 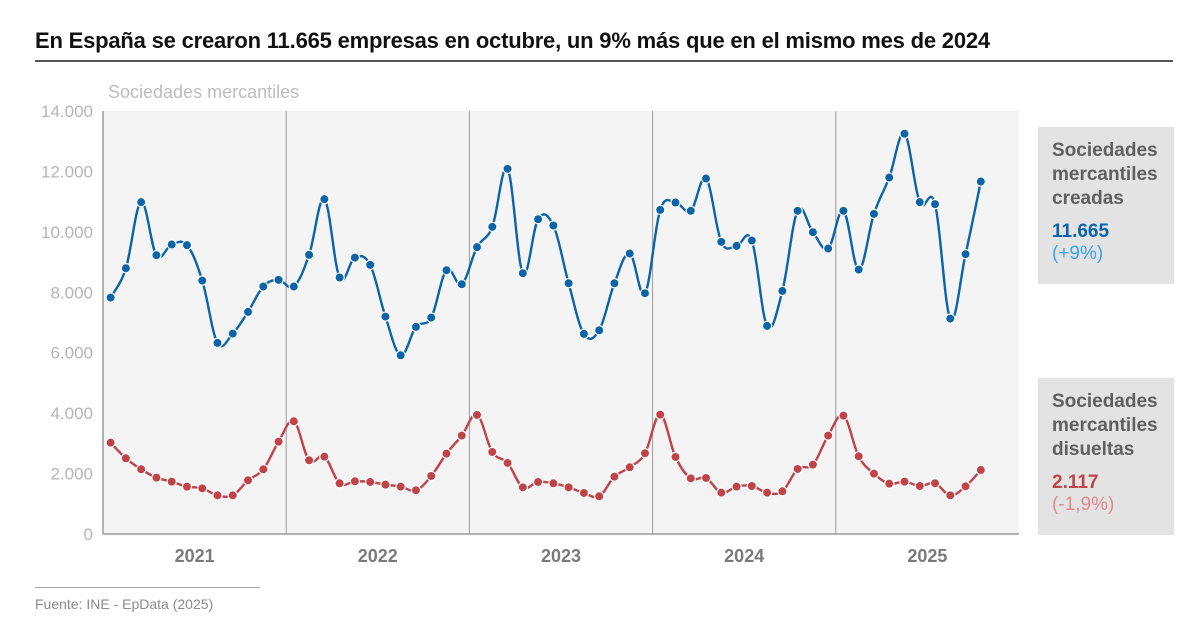 I want to click on y-axis-ticks: 0 2.000 4.000 6.000 8.000 10.000 12.000 14.000, so click(x=67, y=323).